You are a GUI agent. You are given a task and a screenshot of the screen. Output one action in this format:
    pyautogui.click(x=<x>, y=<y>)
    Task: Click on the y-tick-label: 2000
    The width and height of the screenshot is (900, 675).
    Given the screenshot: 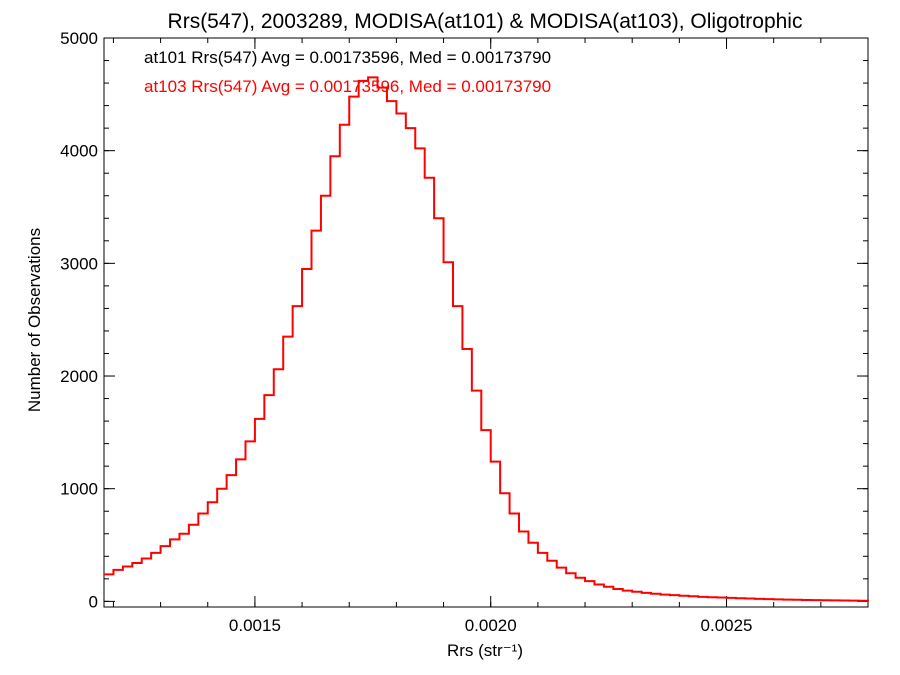 What is the action you would take?
    pyautogui.click(x=79, y=376)
    